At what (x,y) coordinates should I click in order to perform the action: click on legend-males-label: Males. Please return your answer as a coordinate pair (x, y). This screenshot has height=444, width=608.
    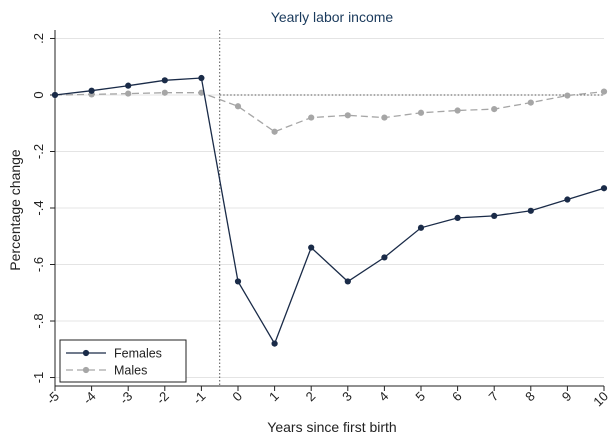
    Looking at the image, I should click on (130, 371).